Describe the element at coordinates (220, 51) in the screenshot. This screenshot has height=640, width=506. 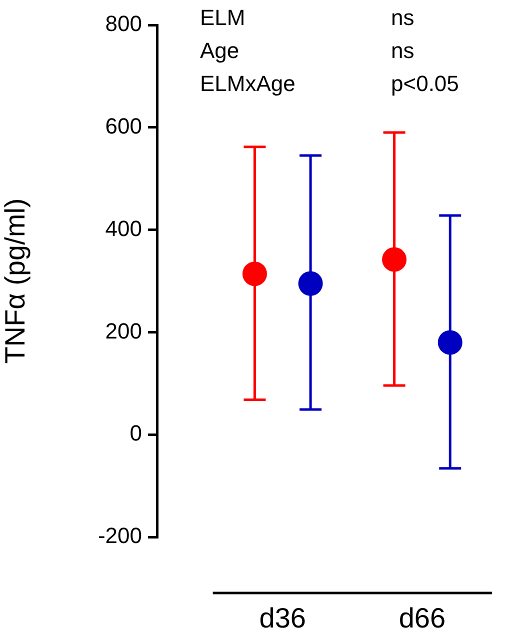
I see `annotation: Age` at that location.